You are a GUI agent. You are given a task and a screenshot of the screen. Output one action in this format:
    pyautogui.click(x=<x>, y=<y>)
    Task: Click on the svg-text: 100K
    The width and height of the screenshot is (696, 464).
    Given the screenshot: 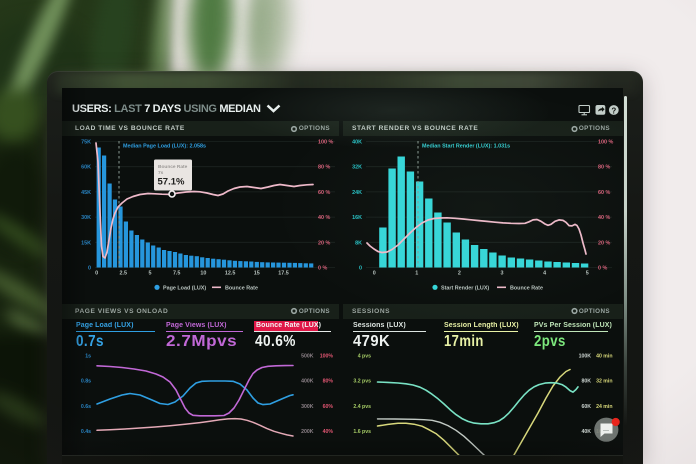 What is the action you would take?
    pyautogui.click(x=585, y=356)
    